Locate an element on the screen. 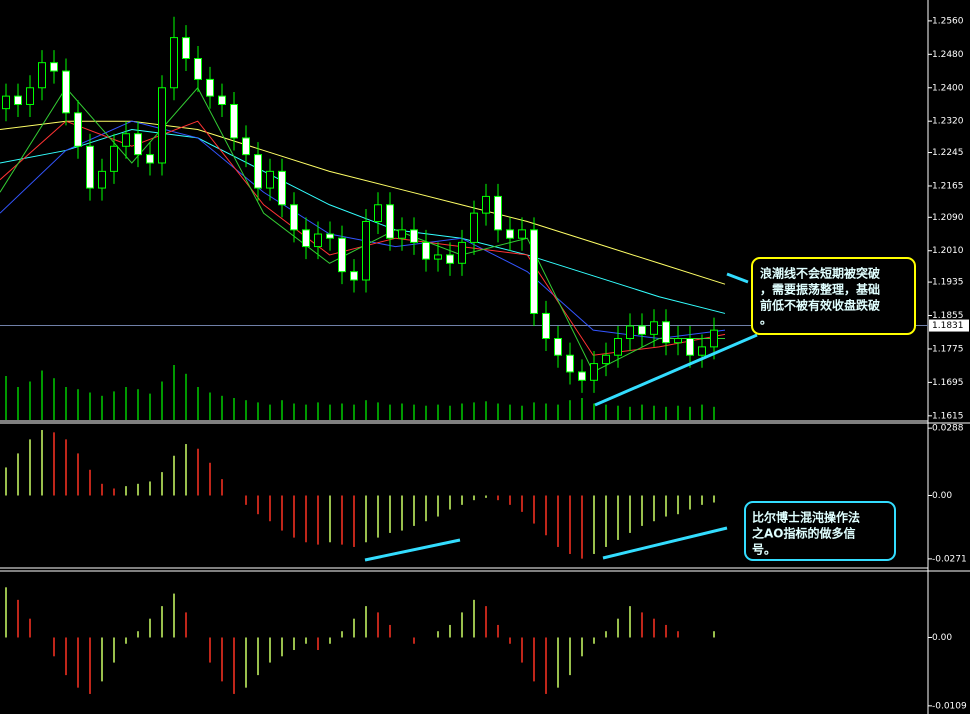  annotation-text: 号。 is located at coordinates (764, 549).